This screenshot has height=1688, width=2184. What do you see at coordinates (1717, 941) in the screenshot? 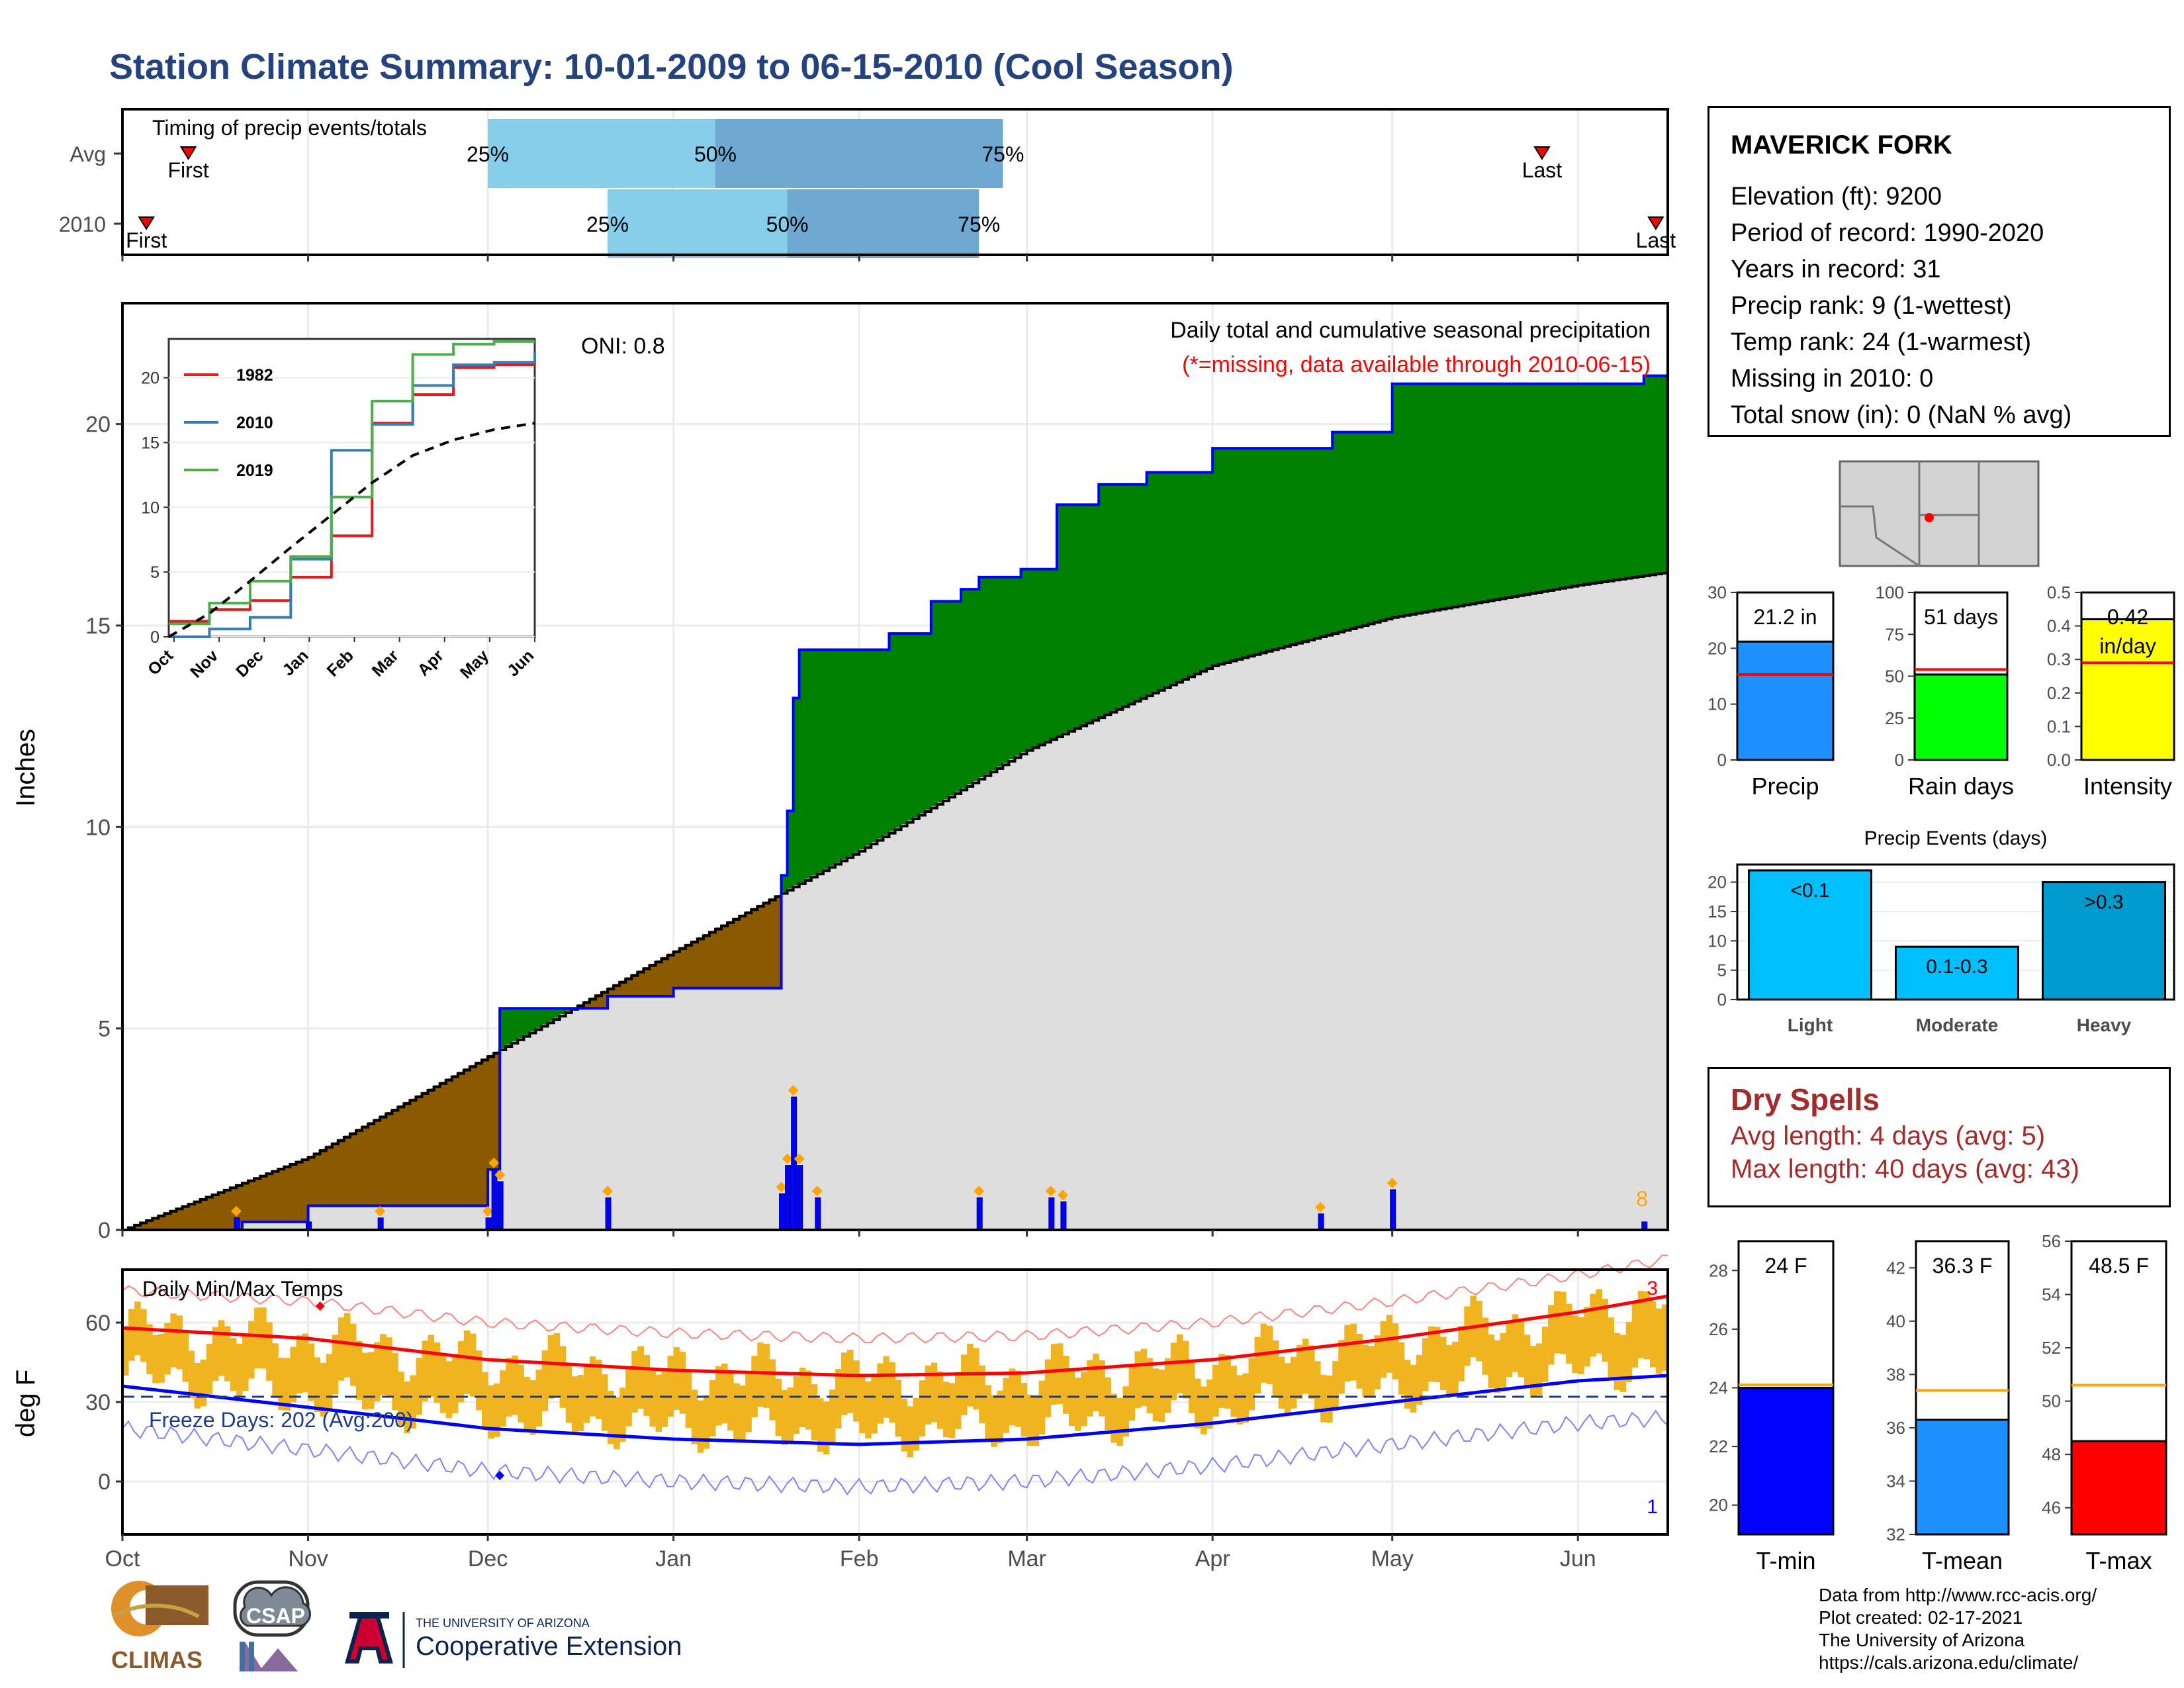
I see `events-y-tick-label: 10` at bounding box center [1717, 941].